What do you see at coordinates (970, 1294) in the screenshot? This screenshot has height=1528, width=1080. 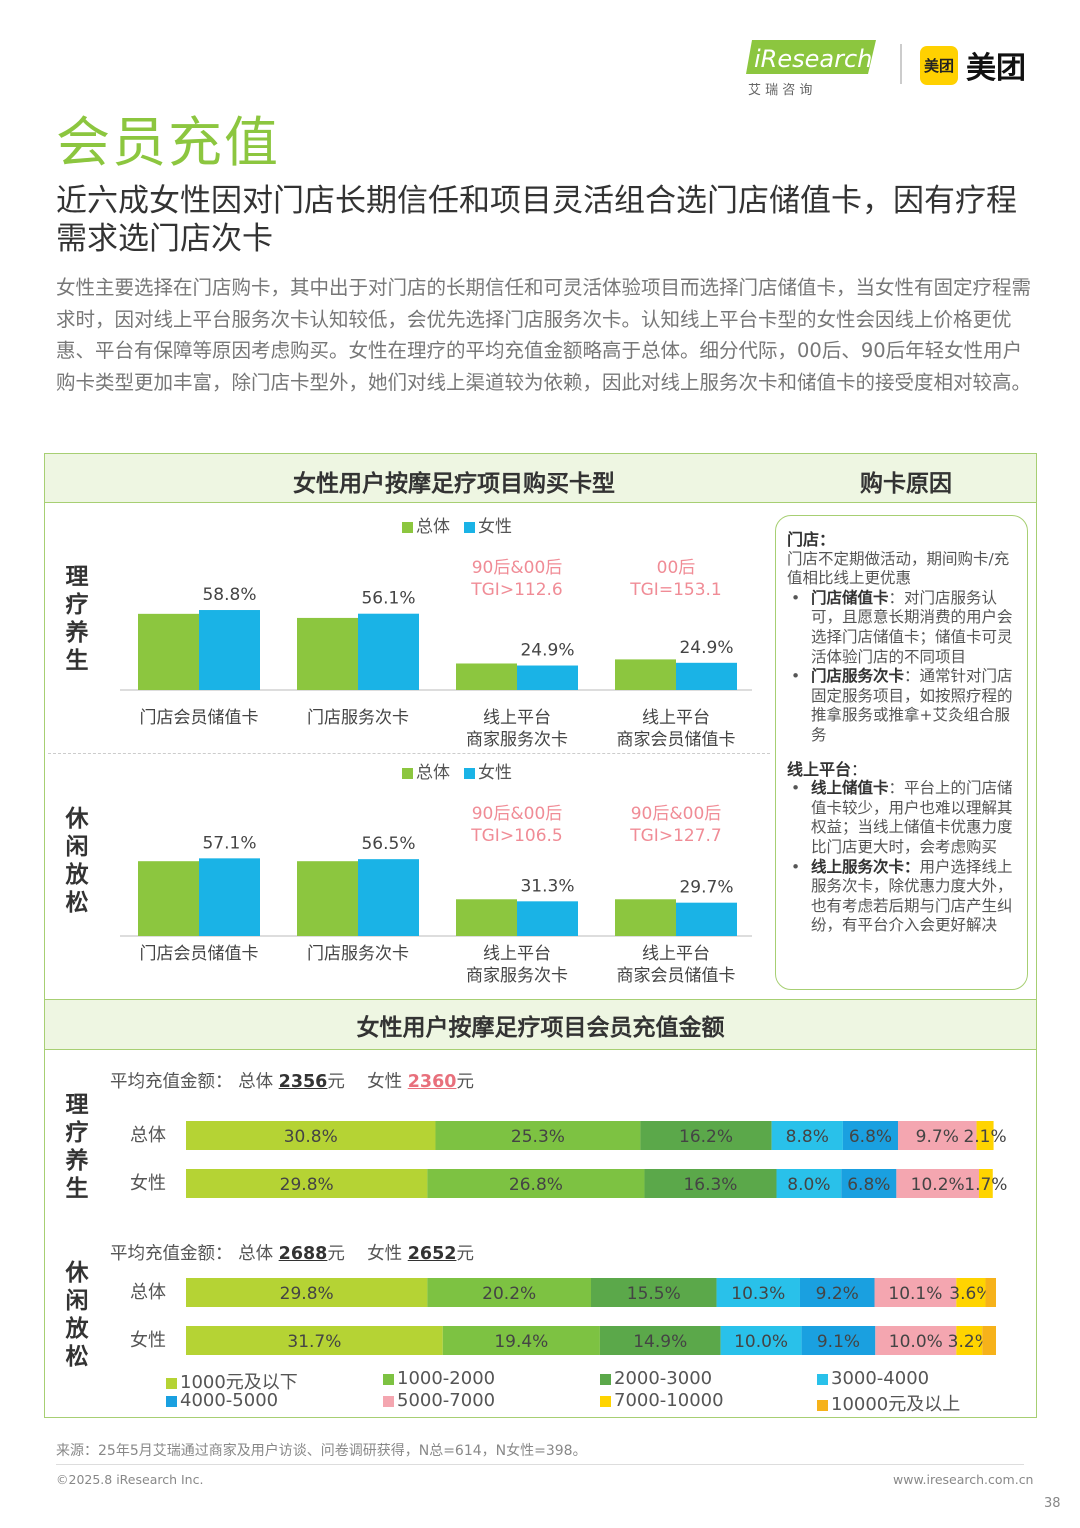 I see `segment-label: 3.6%` at bounding box center [970, 1294].